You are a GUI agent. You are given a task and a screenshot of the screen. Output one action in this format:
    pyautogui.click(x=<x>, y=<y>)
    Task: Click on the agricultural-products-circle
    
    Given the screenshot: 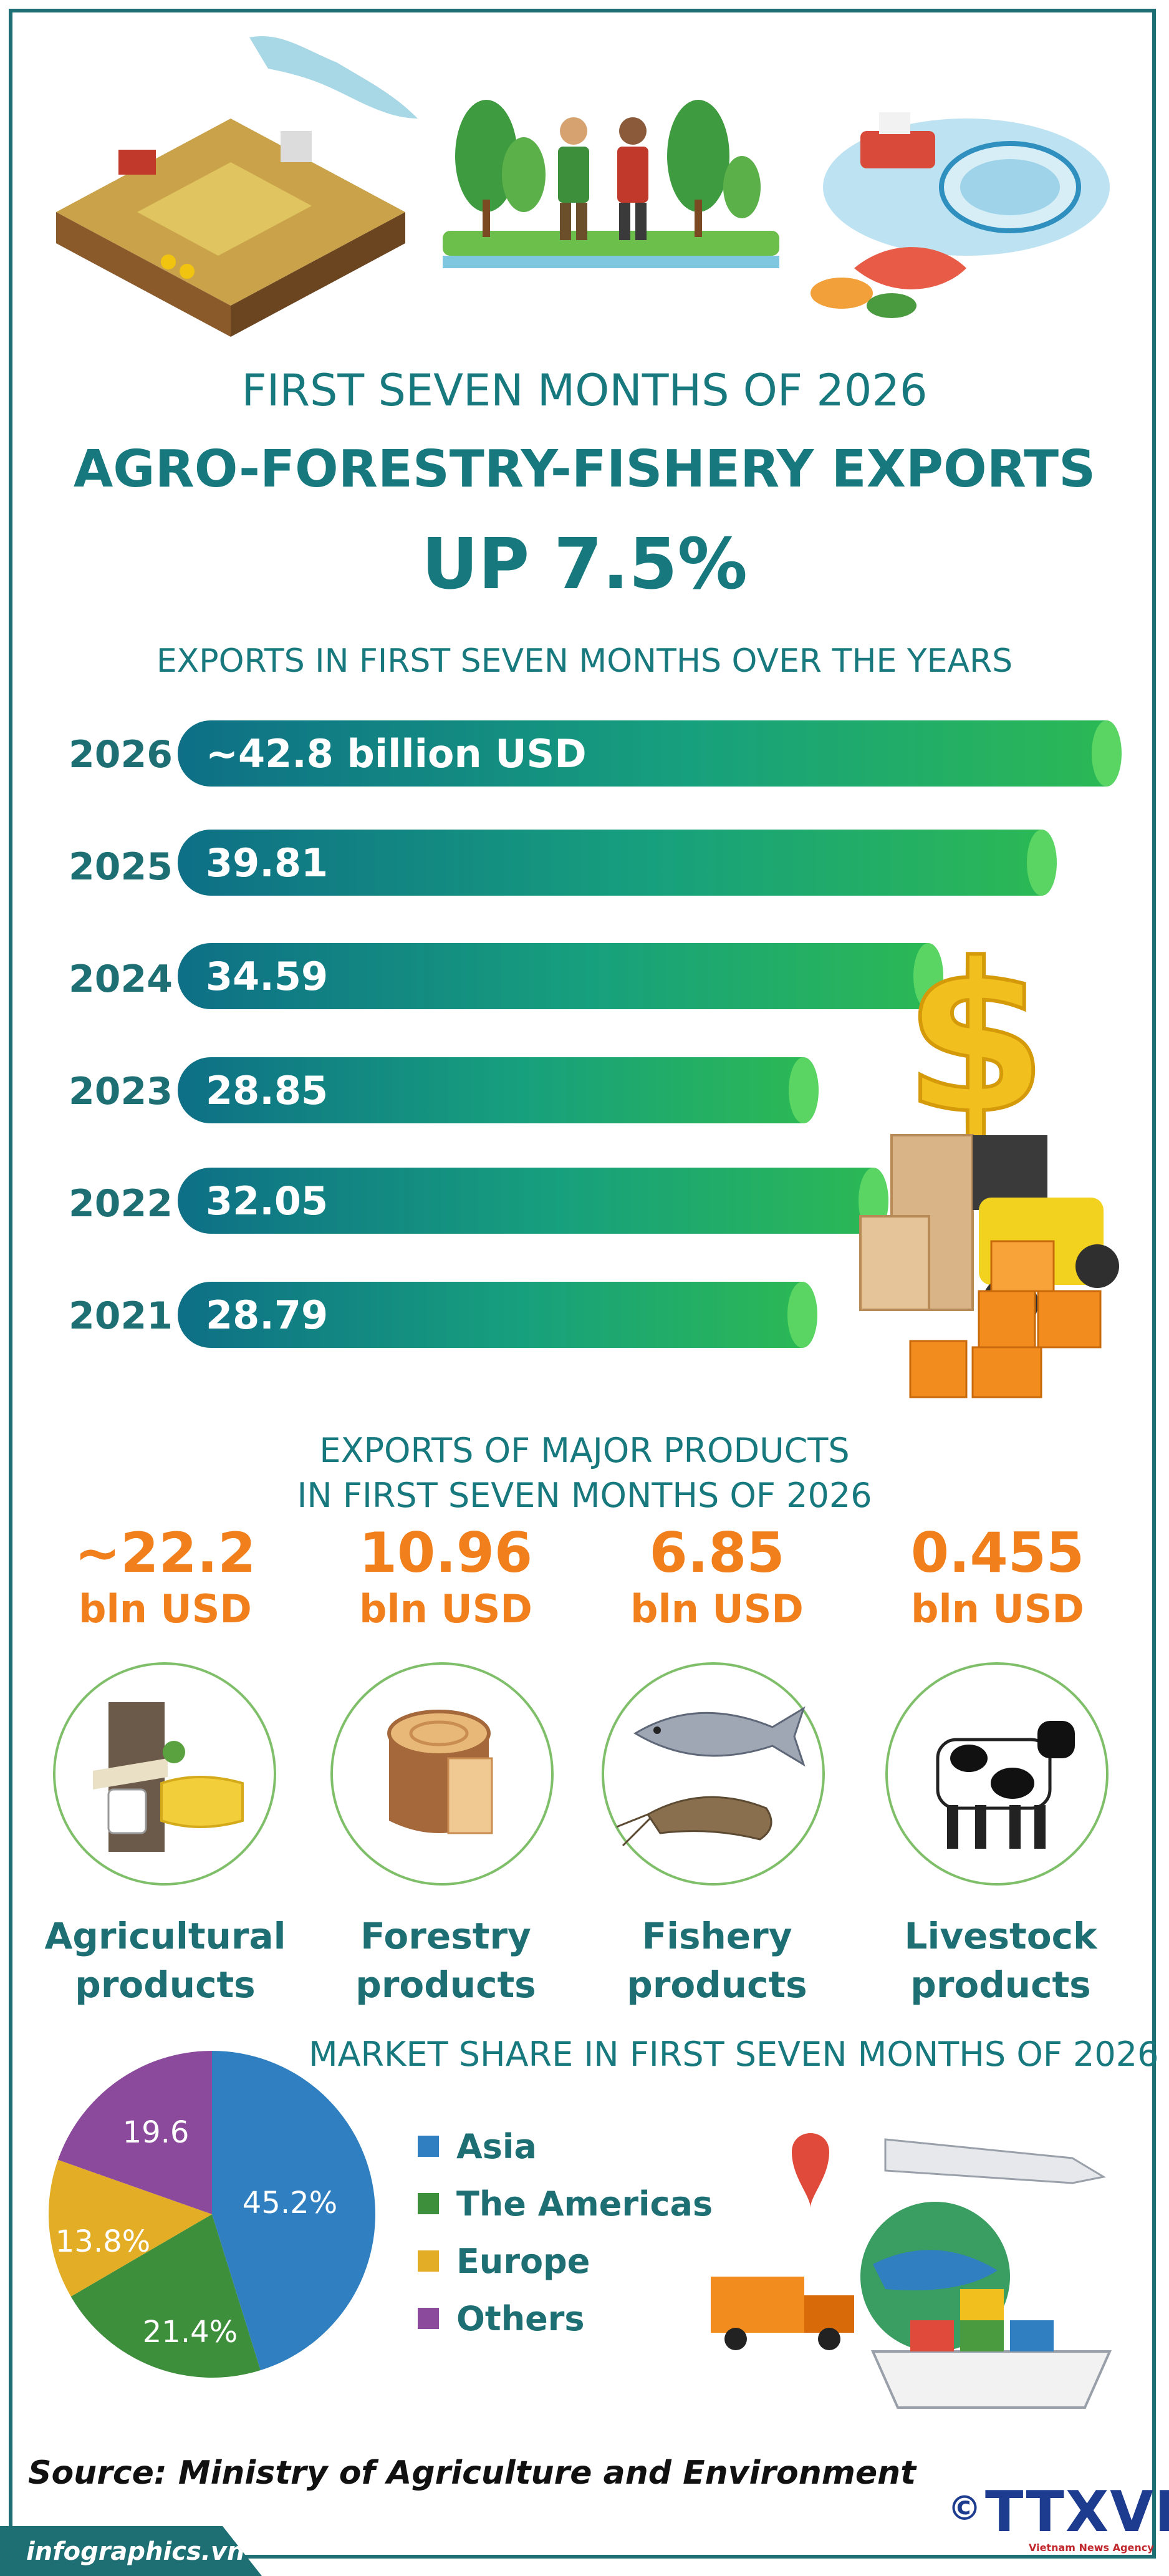 What is the action you would take?
    pyautogui.click(x=164, y=1774)
    